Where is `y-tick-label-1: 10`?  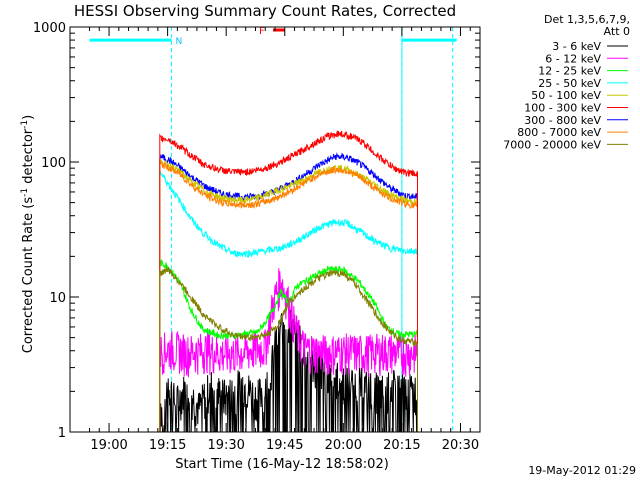 y-tick-label-1: 10 is located at coordinates (57, 298).